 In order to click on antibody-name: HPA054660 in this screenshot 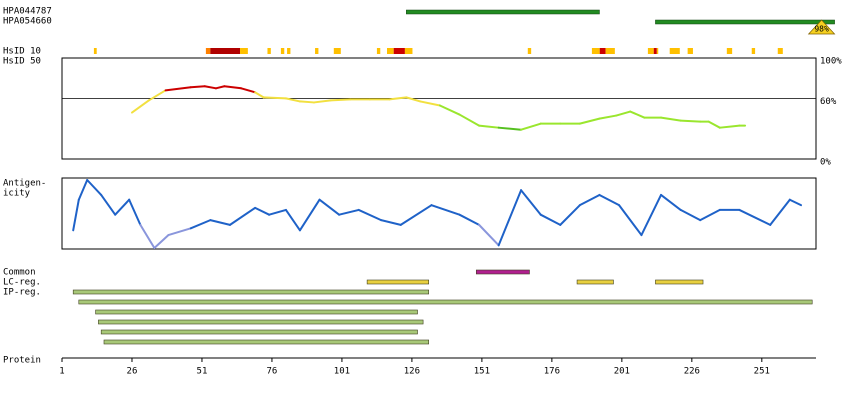, I will do `click(27, 22)`.